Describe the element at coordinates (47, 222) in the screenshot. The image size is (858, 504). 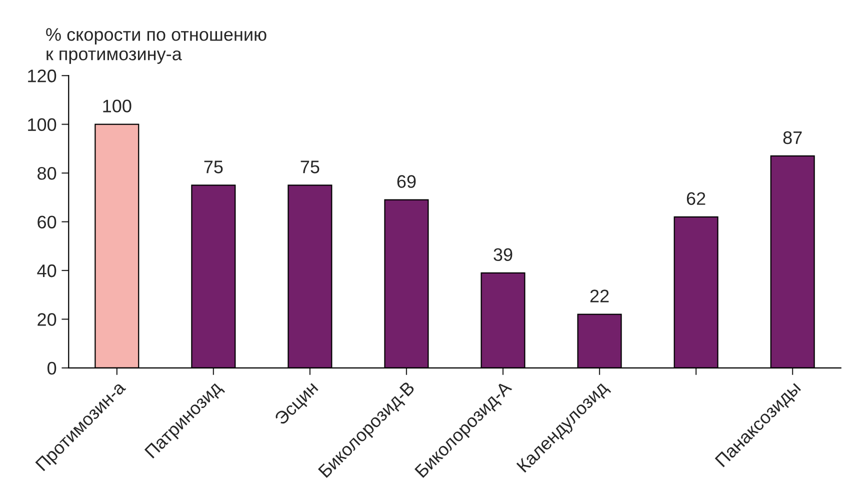
I see `y-tick-label: 60` at that location.